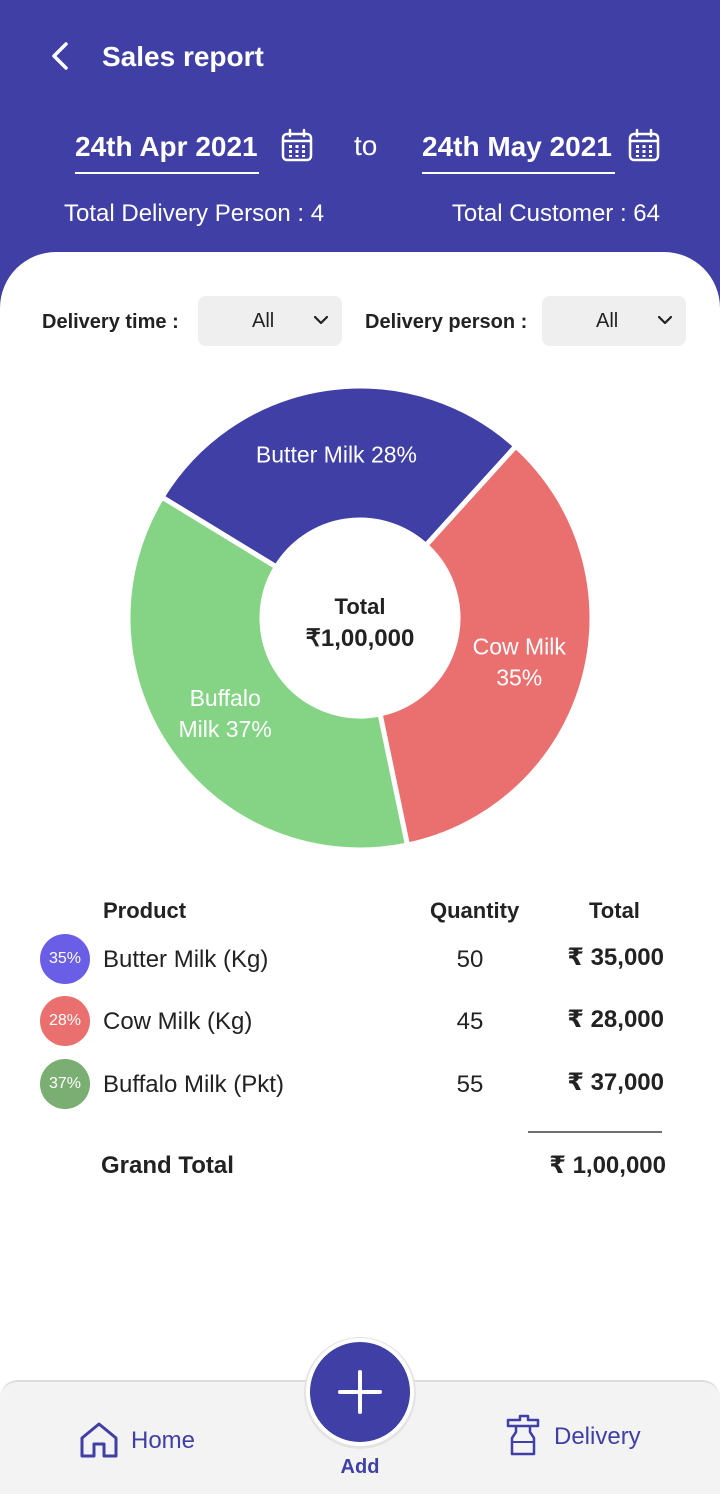  I want to click on add-button, so click(360, 1392).